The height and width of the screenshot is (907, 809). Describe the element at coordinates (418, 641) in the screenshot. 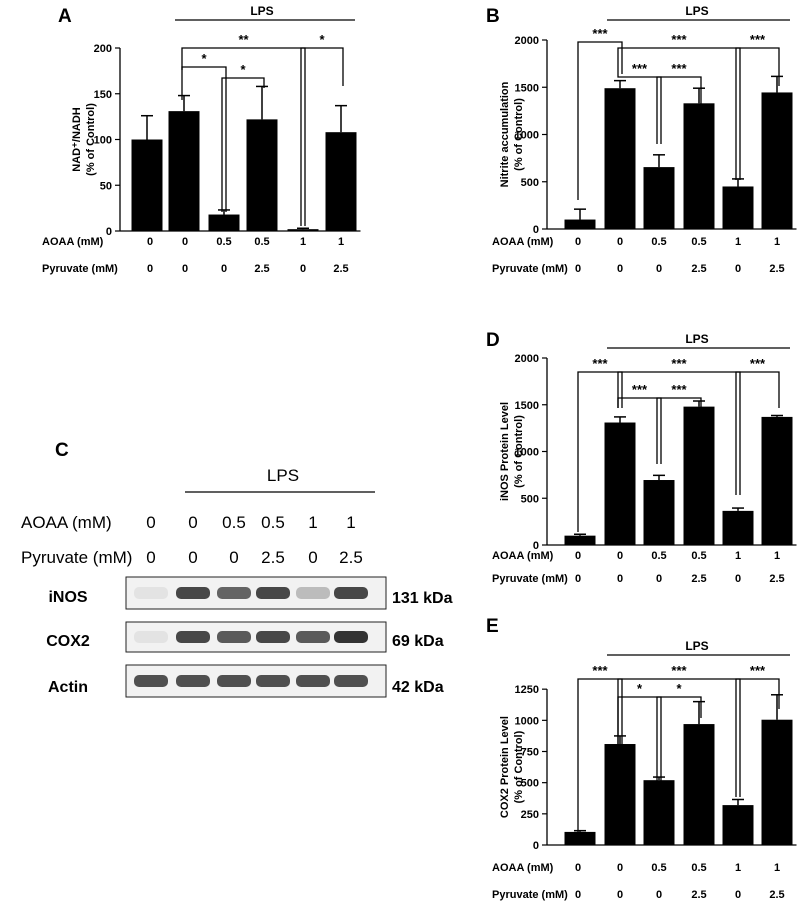

I see `molecular-weight-label: 69 kDa` at that location.